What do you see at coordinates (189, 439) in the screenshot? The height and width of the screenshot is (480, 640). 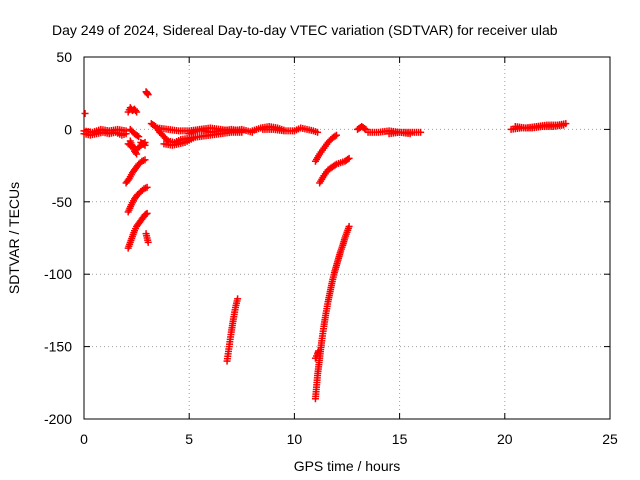 I see `x-tick-label: 5` at bounding box center [189, 439].